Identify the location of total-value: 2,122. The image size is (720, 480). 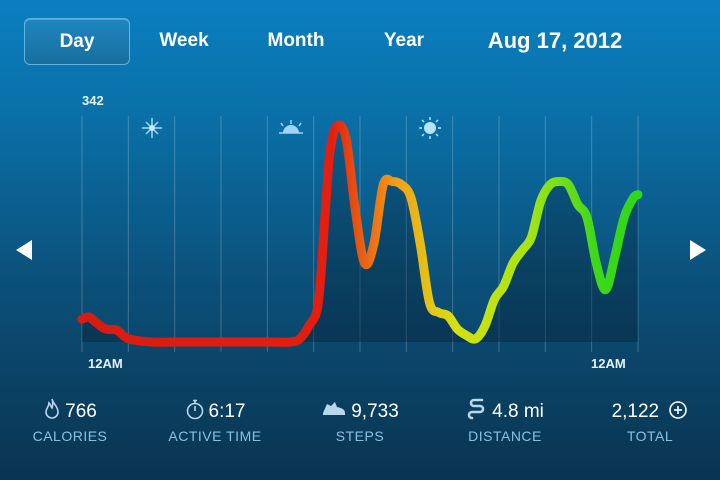
(635, 411).